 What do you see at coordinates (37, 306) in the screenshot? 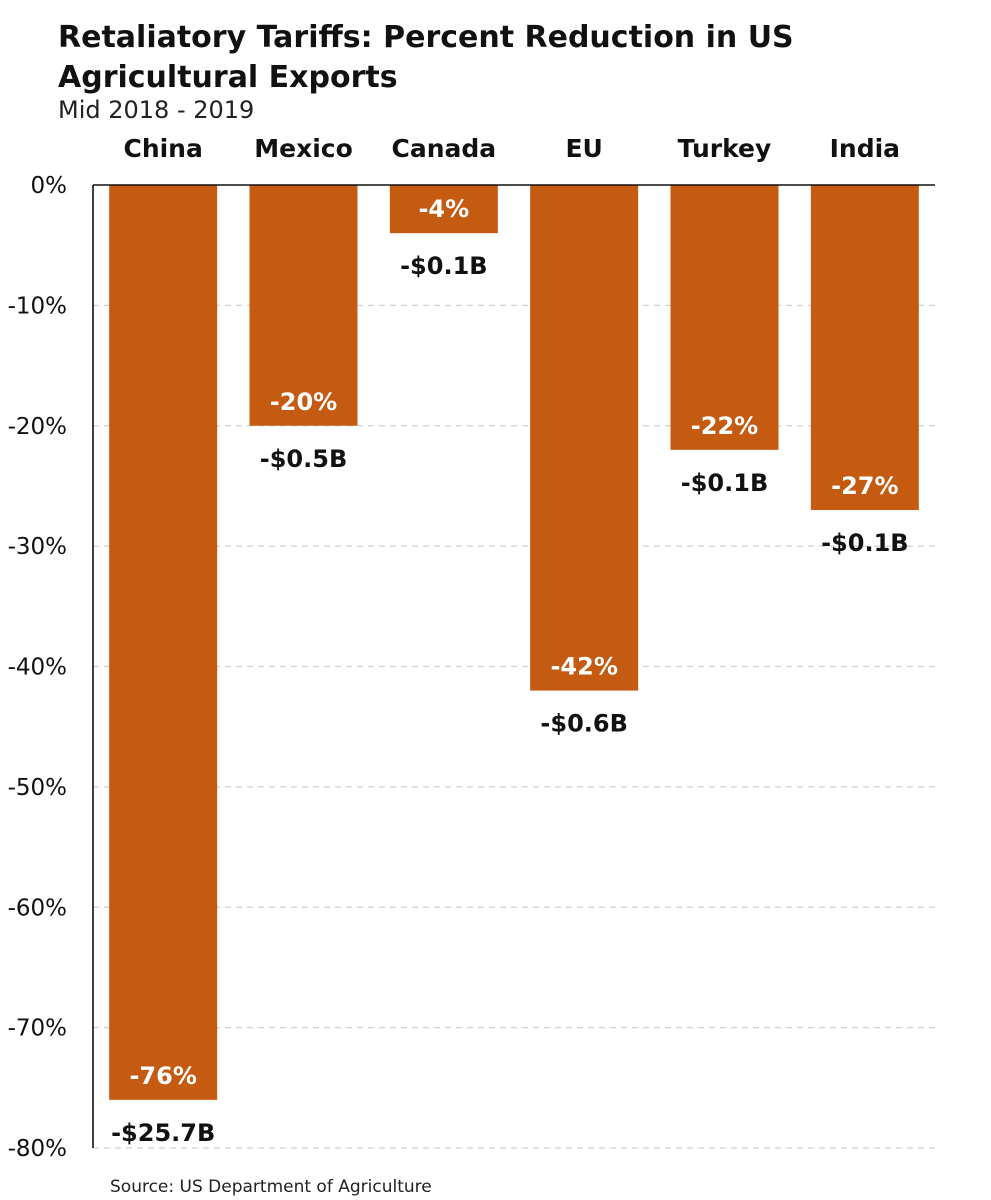
I see `y-tick-label: -10%` at bounding box center [37, 306].